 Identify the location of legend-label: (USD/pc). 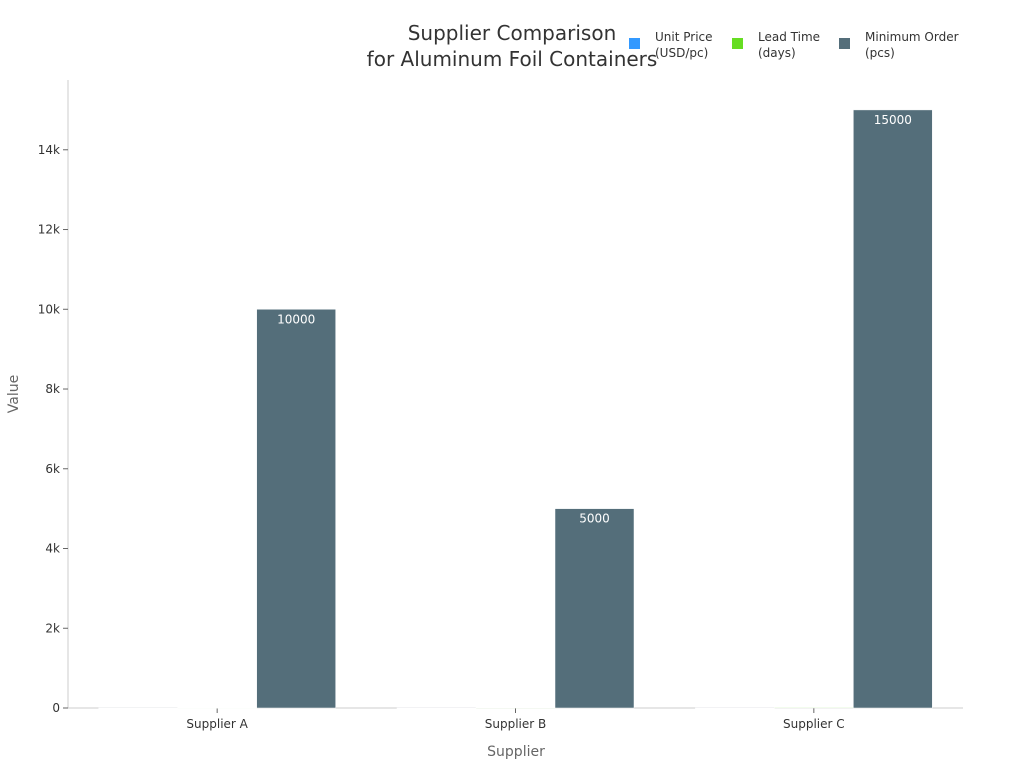
(681, 53).